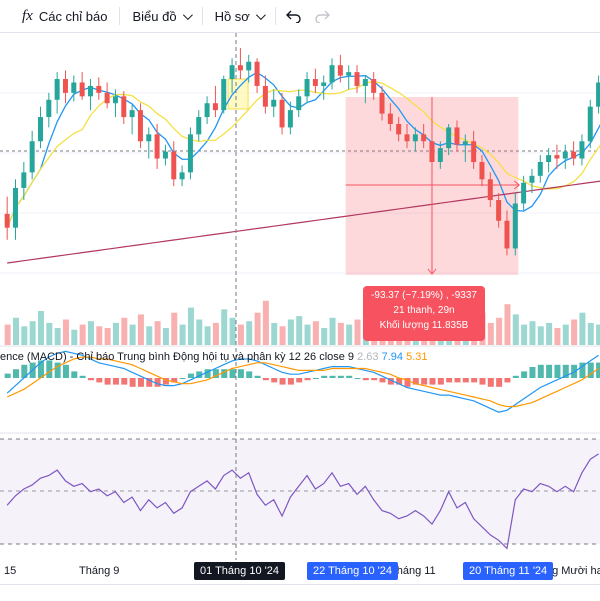 This screenshot has height=601, width=600. What do you see at coordinates (424, 325) in the screenshot?
I see `measure-volume: Khối lượng 11.835B` at bounding box center [424, 325].